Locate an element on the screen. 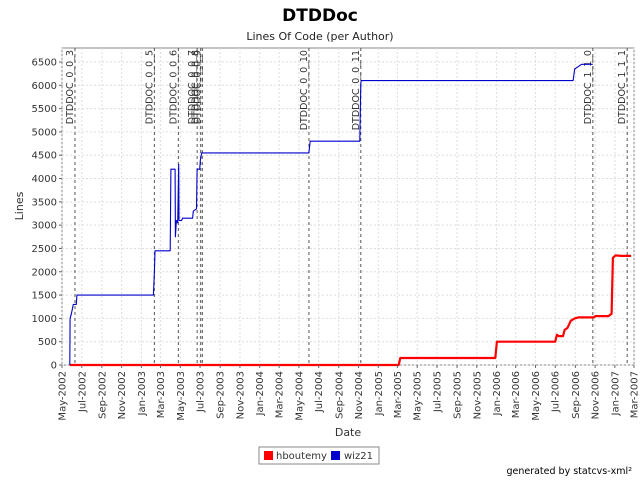 The image size is (640, 480). release-marker-label: DTDDOC_0_0_9 is located at coordinates (197, 87).